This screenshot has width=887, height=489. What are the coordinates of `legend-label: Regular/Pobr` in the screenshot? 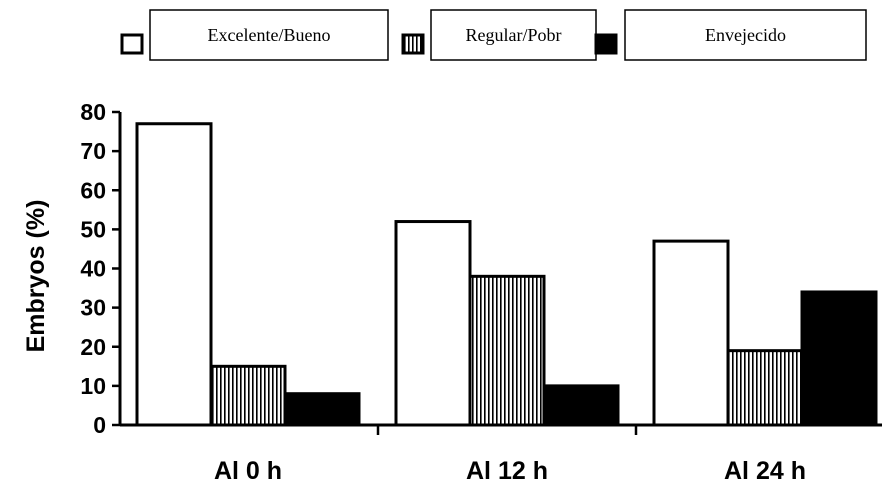 It's located at (514, 35).